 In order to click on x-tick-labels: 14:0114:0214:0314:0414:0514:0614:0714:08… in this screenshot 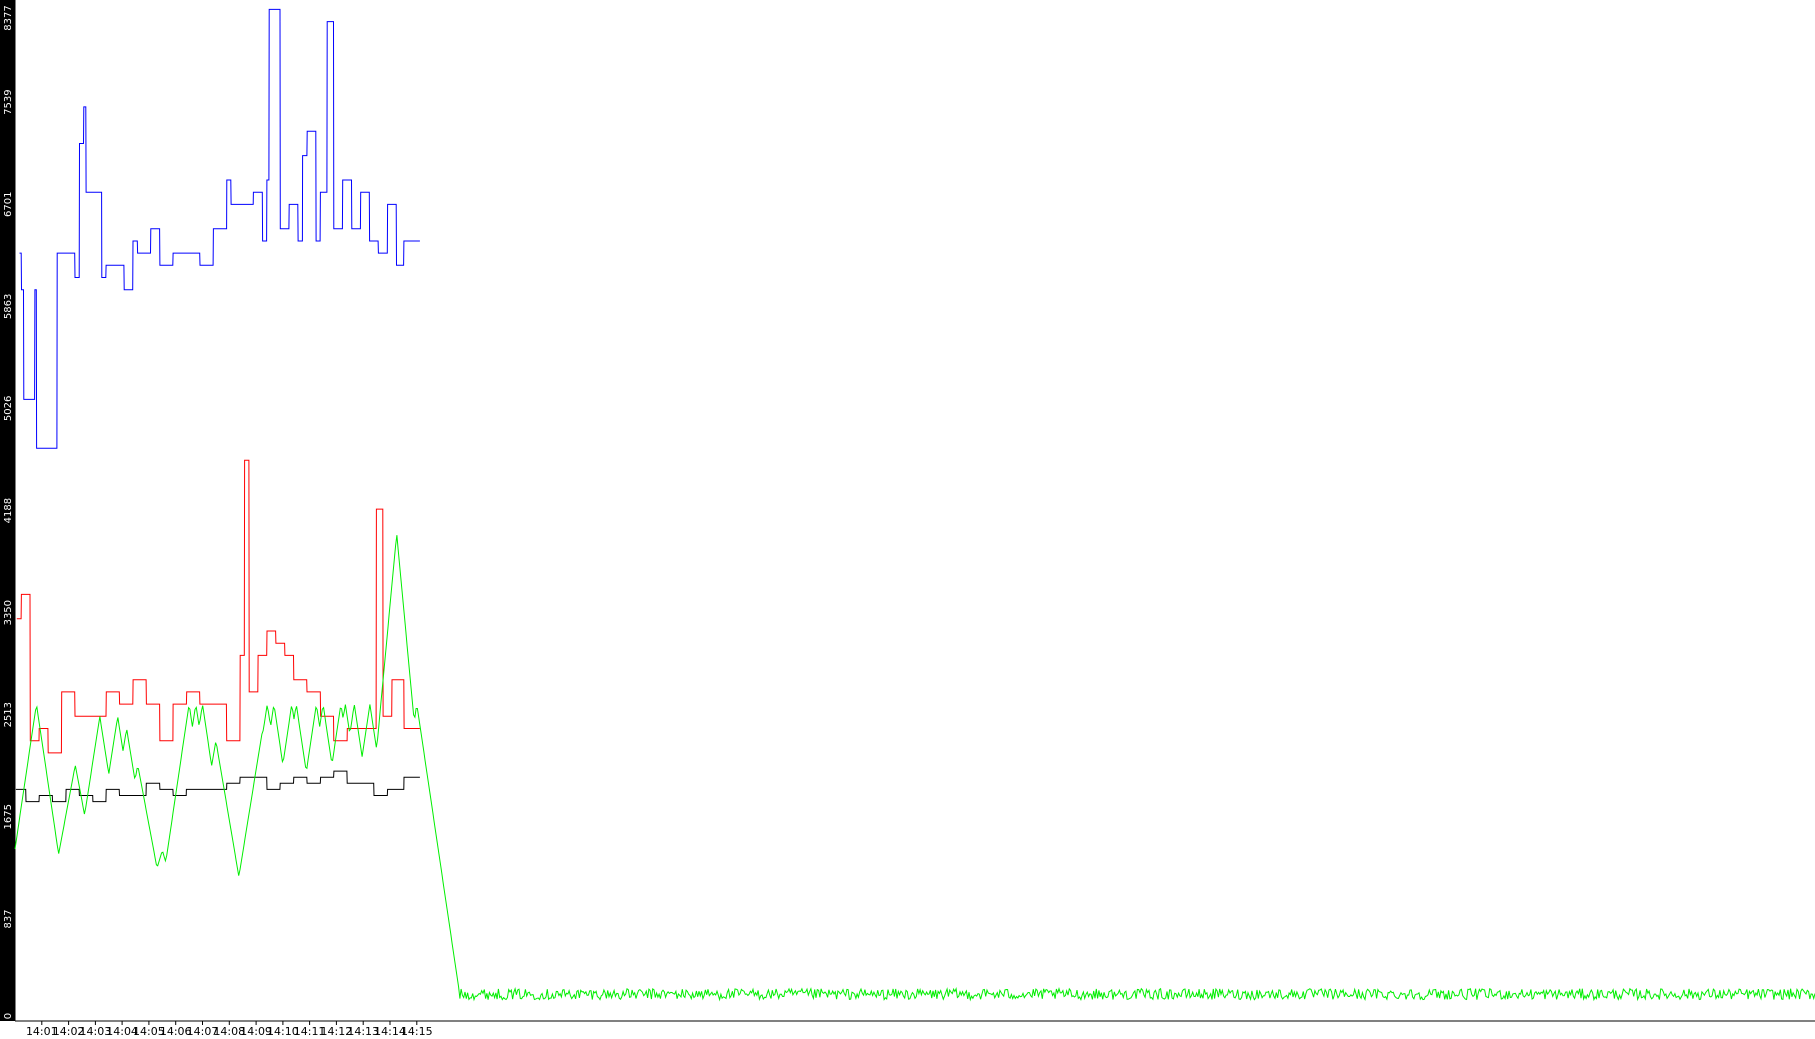, I will do `click(229, 1029)`.